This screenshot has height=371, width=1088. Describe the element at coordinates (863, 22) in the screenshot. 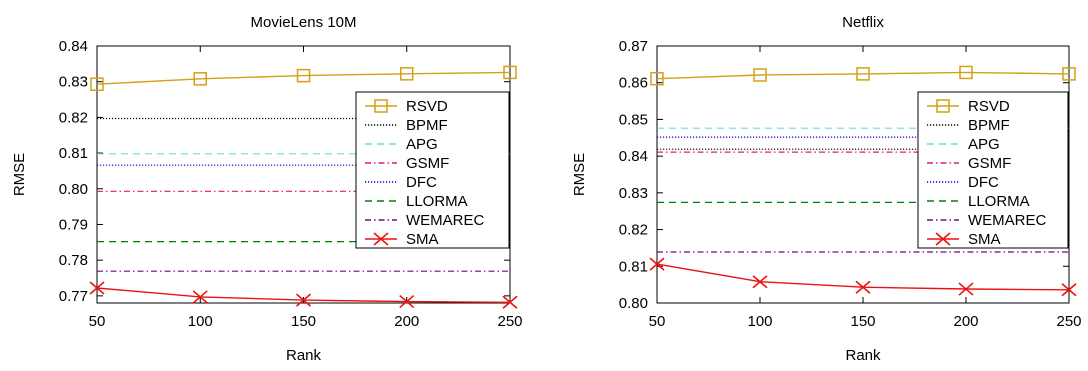

I see `chart-title: Netflix` at that location.